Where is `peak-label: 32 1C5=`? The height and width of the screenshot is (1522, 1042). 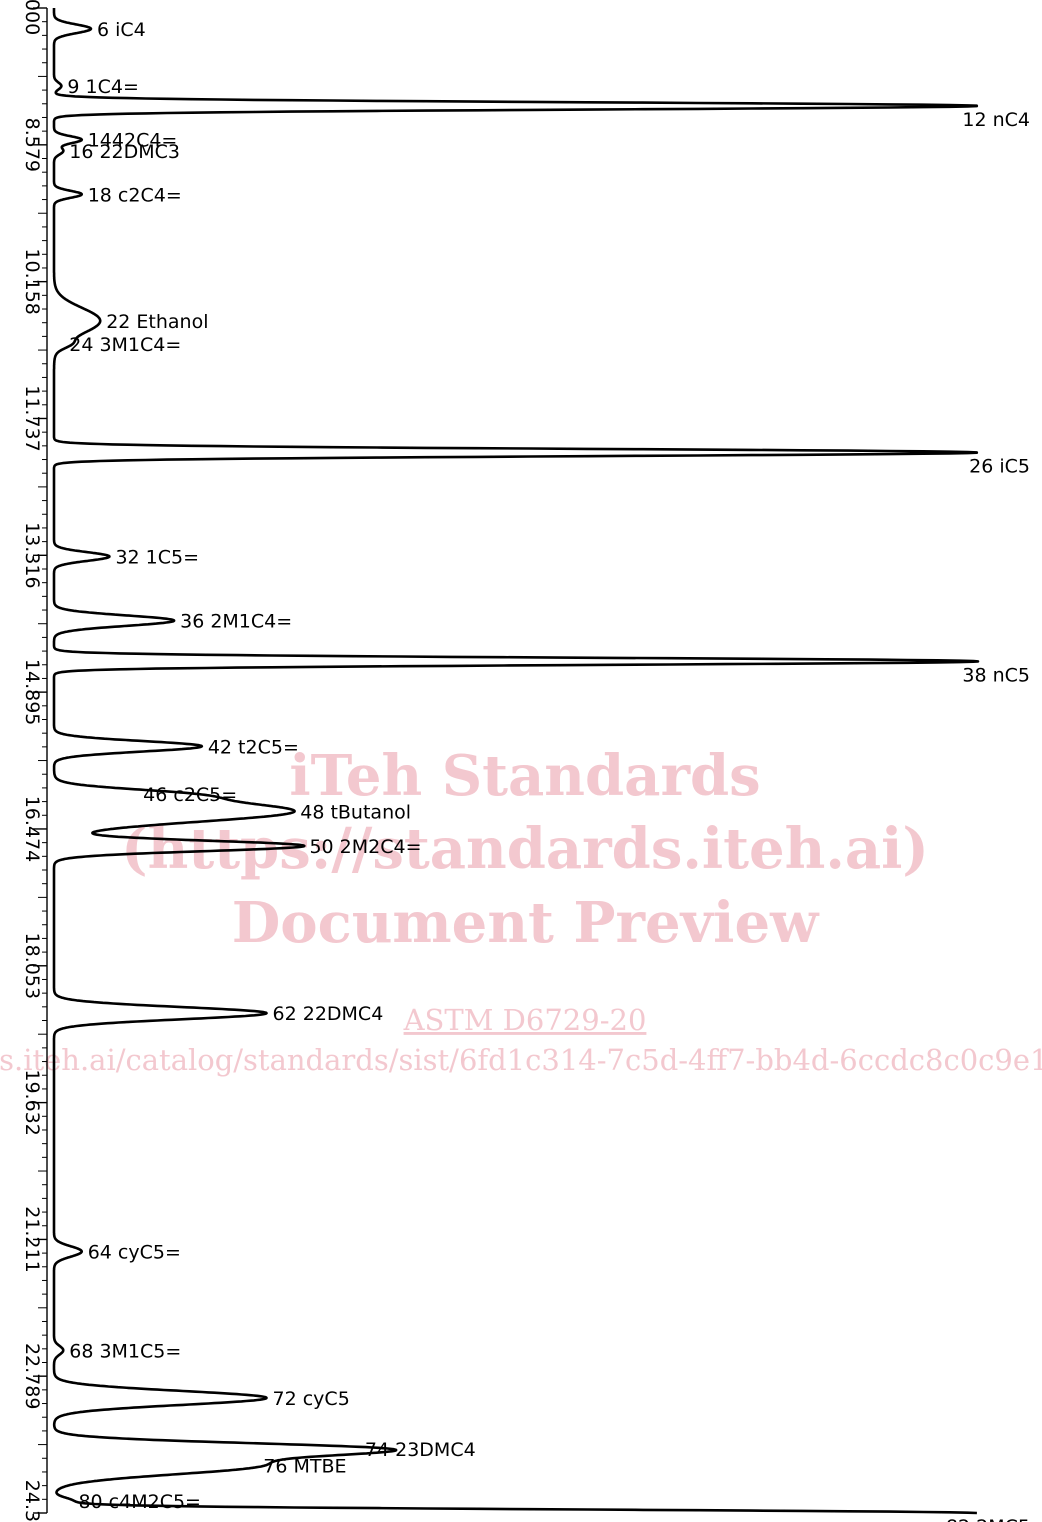 peak-label: 32 1C5= is located at coordinates (157, 558).